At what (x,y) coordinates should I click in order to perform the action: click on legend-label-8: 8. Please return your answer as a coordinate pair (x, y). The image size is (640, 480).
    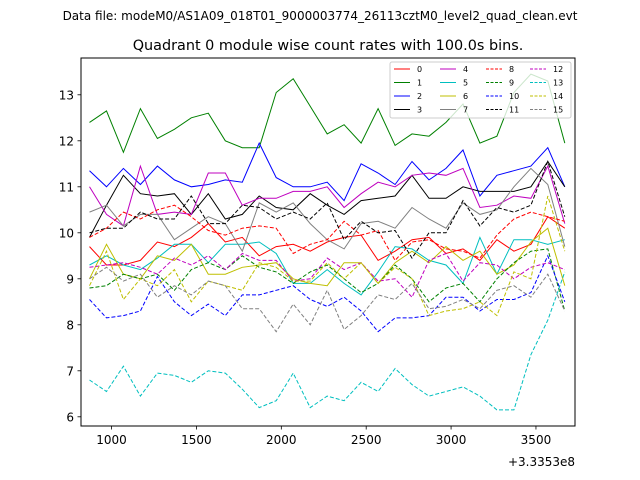
    Looking at the image, I should click on (511, 69).